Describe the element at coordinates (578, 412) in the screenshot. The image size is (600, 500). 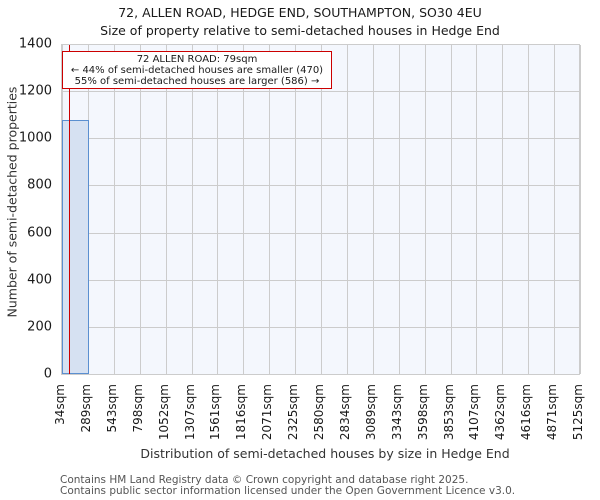
I see `x-tick-label: 5125sqm` at that location.